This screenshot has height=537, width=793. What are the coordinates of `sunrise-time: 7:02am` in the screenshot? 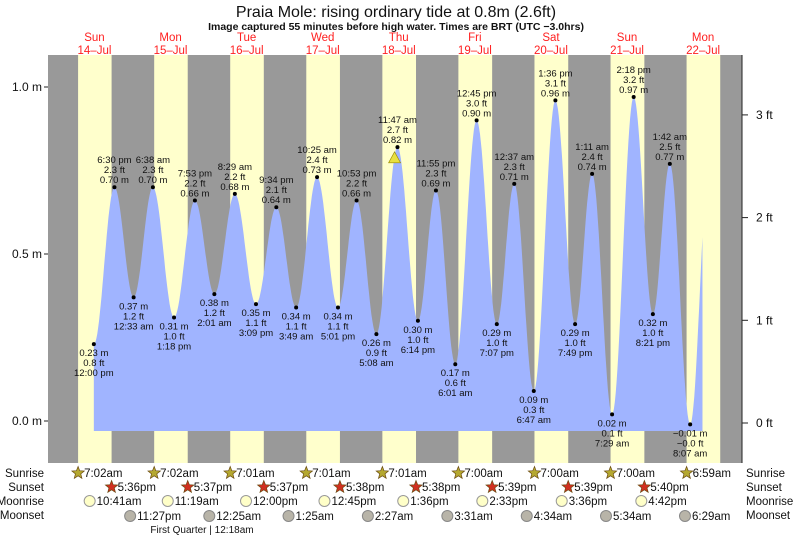 It's located at (103, 474).